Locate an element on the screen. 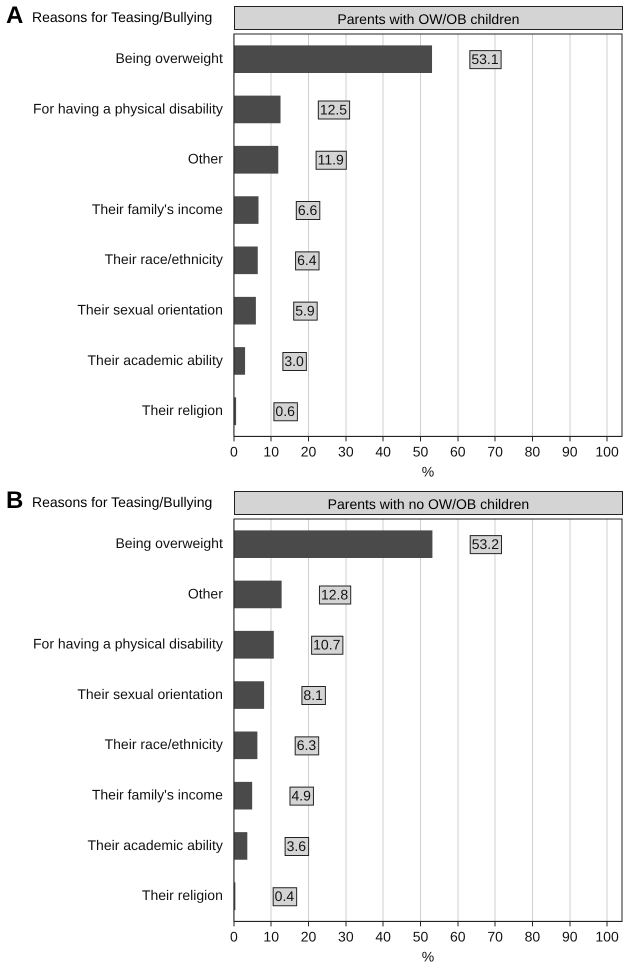 This screenshot has width=632, height=970. data-label: 3.6 is located at coordinates (296, 846).